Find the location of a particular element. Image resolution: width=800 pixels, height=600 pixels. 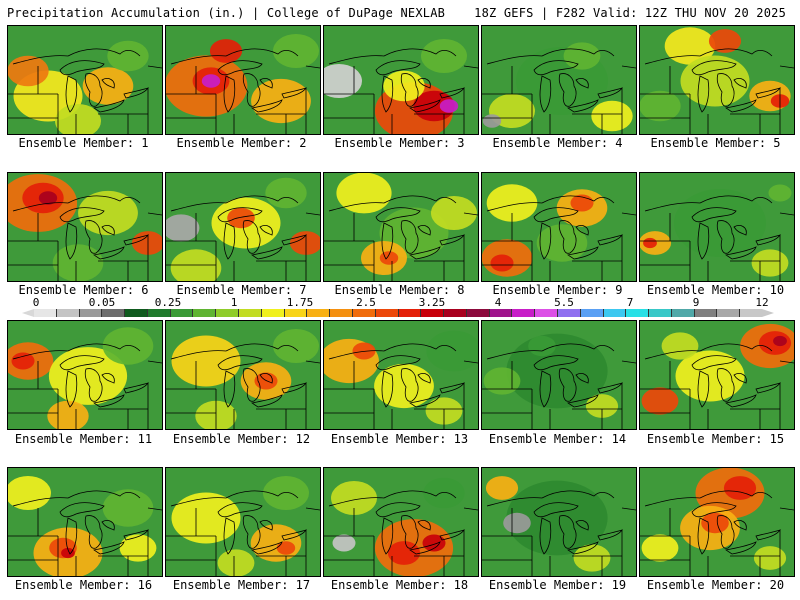

legend-tick-label: 0.25 is located at coordinates (168, 302).